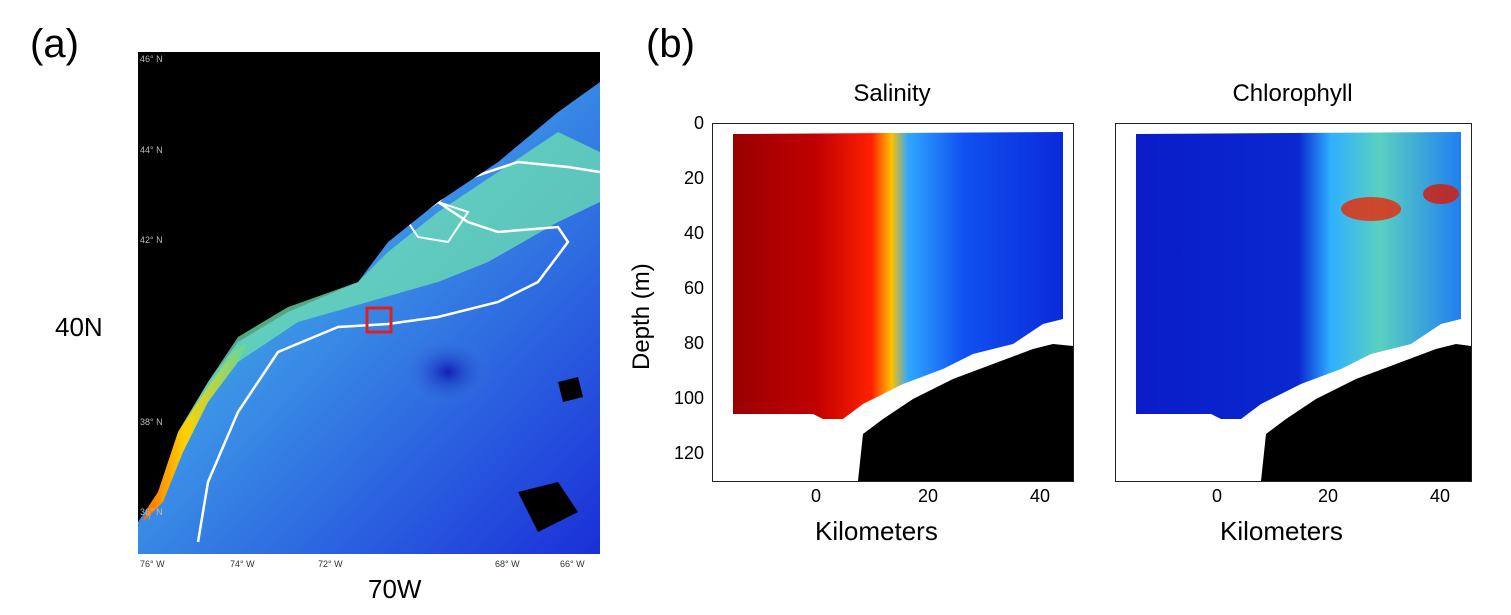 The width and height of the screenshot is (1511, 615). Describe the element at coordinates (572, 564) in the screenshot. I see `lon-tick: 66° W` at that location.